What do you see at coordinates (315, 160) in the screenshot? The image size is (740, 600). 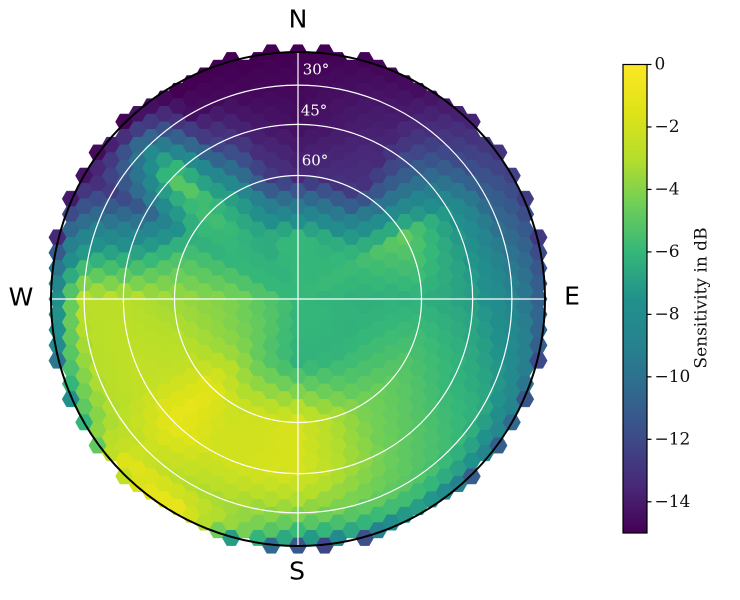 I see `elevation-ring-label-60: 60°` at bounding box center [315, 160].